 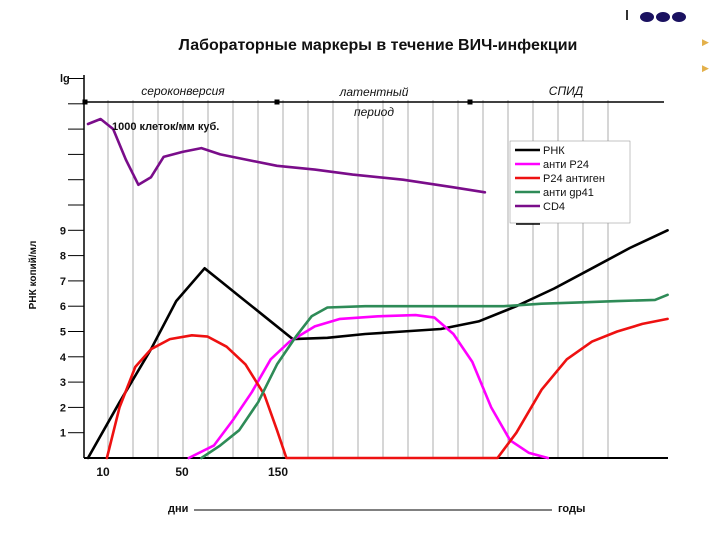 I want to click on y-tick-label: 9, so click(x=63, y=231).